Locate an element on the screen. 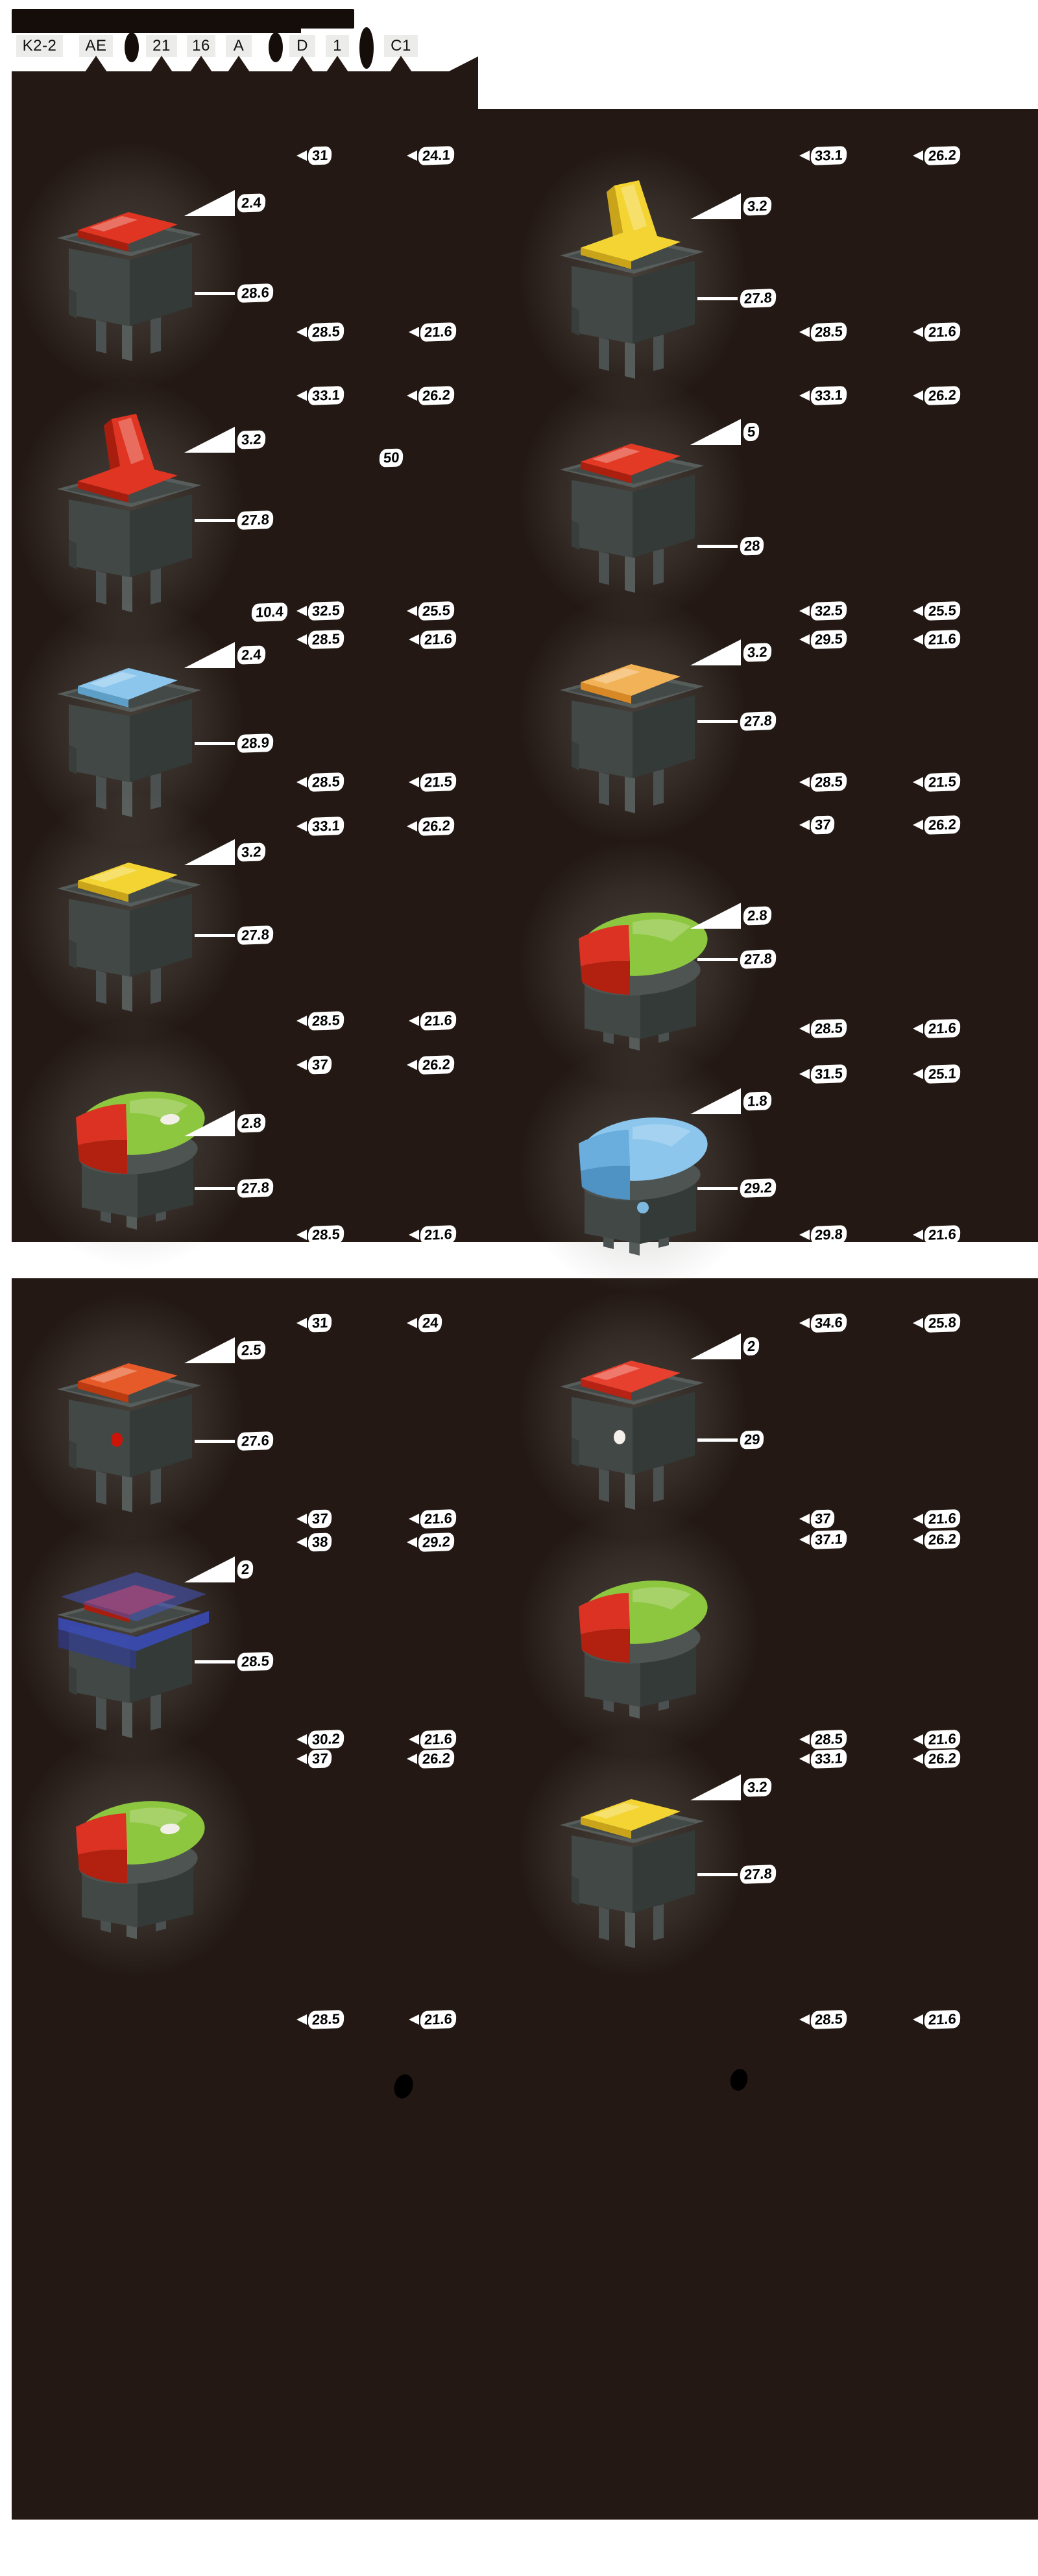  dimension-label: 28.9 is located at coordinates (234, 743).